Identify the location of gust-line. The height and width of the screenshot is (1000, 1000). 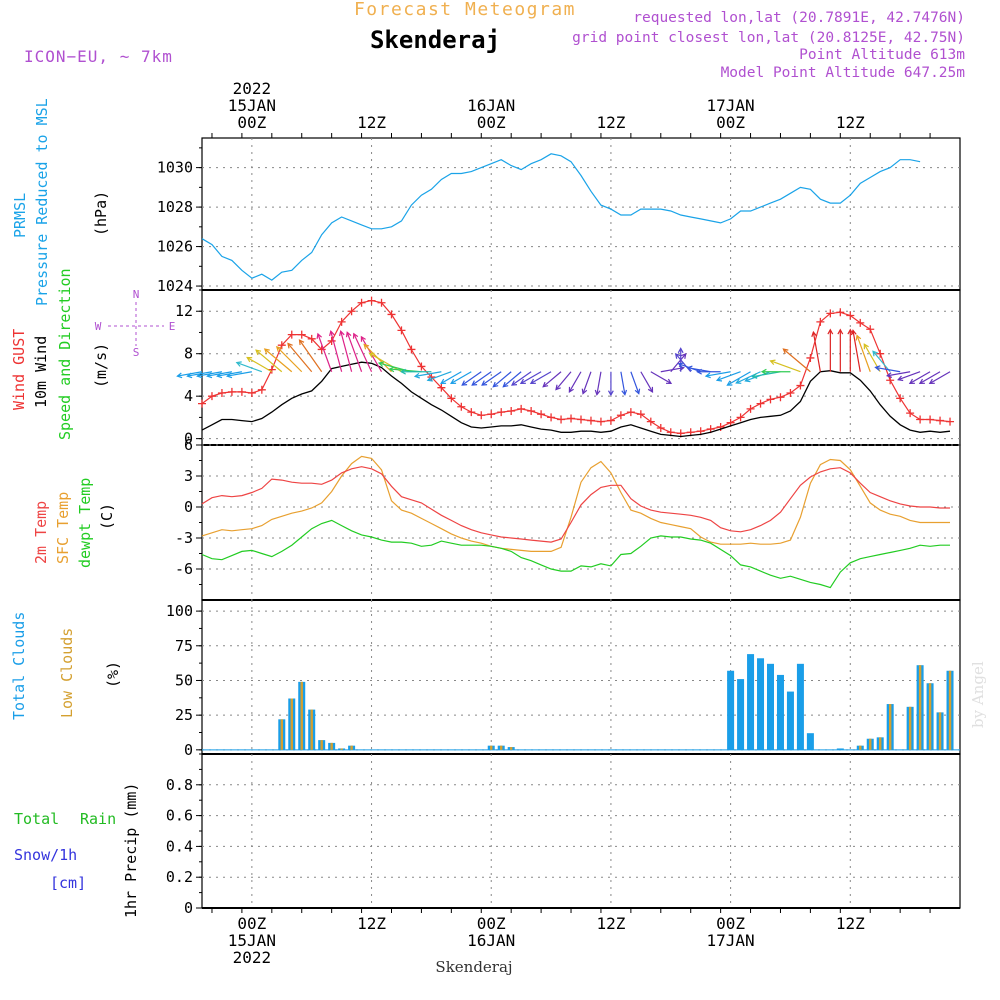
(576, 366).